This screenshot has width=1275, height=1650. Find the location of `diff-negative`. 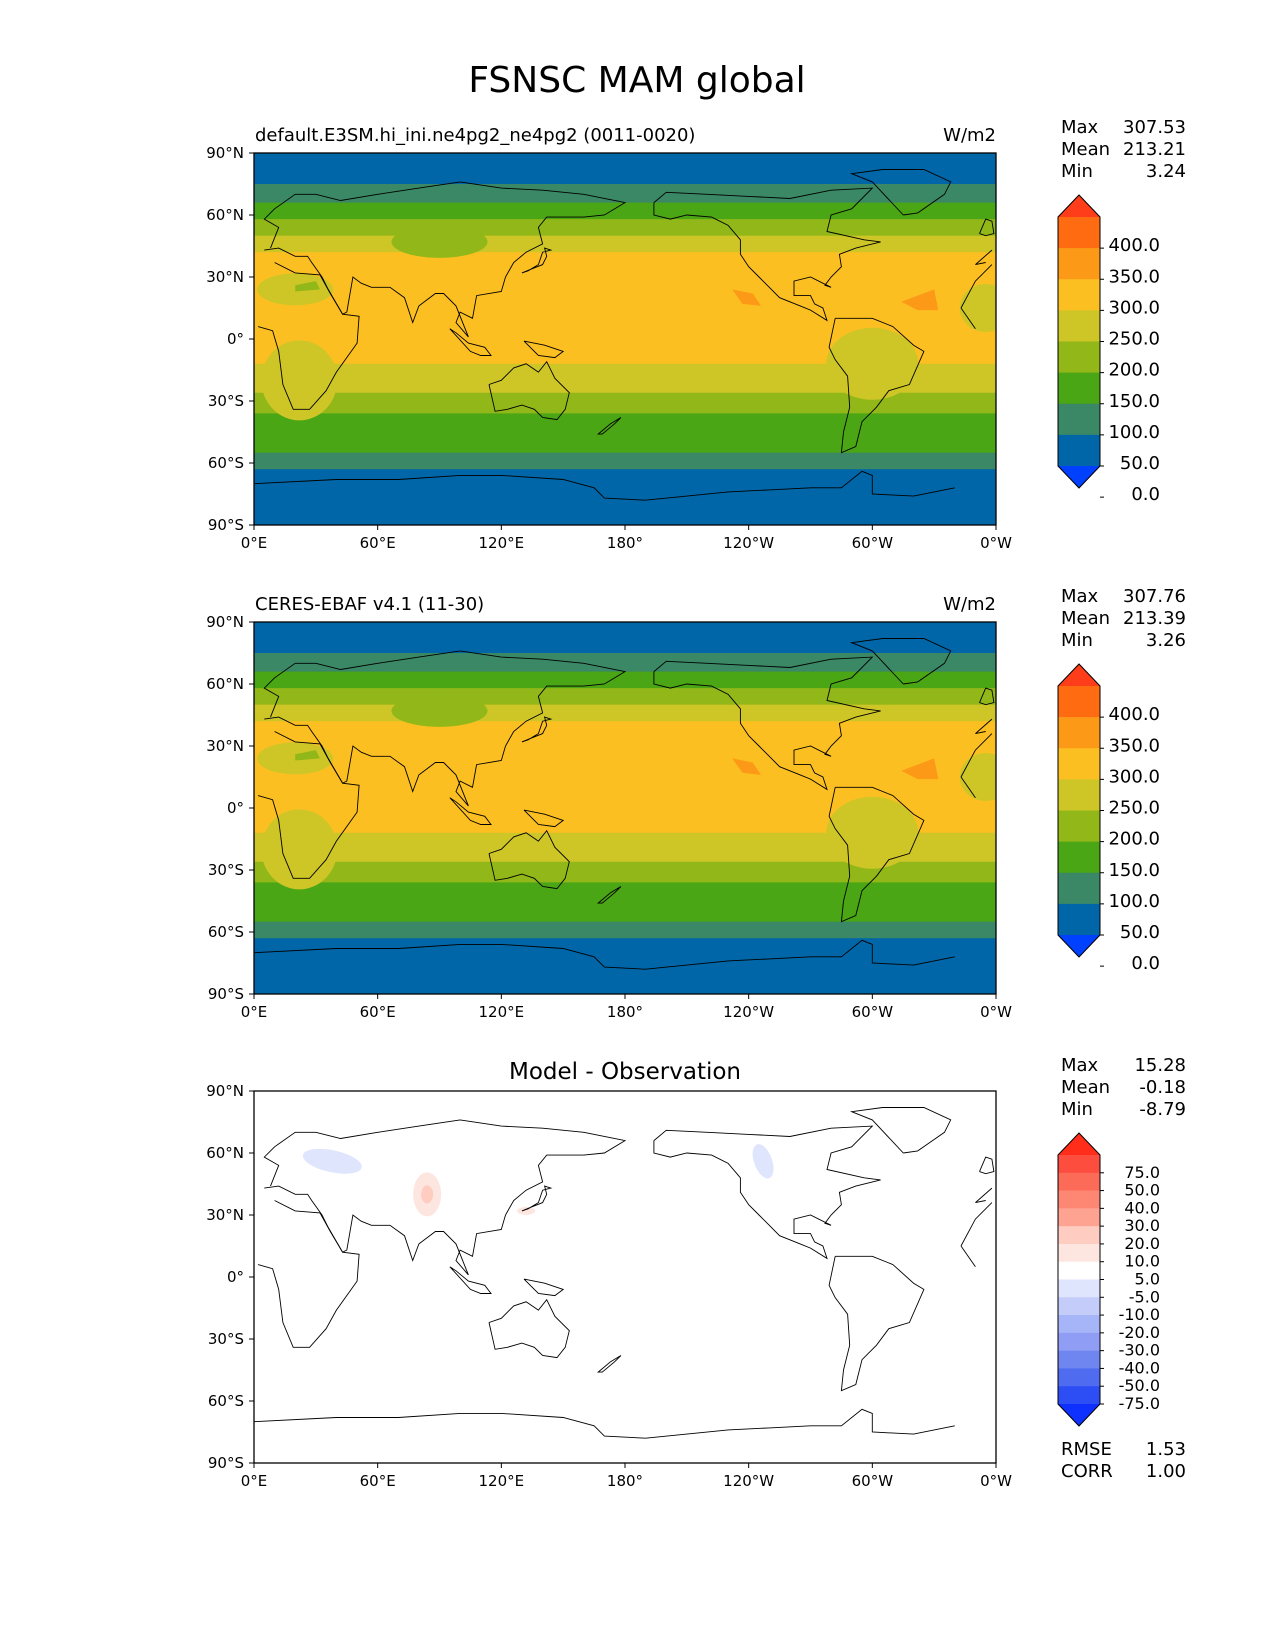

diff-negative is located at coordinates (763, 1161).